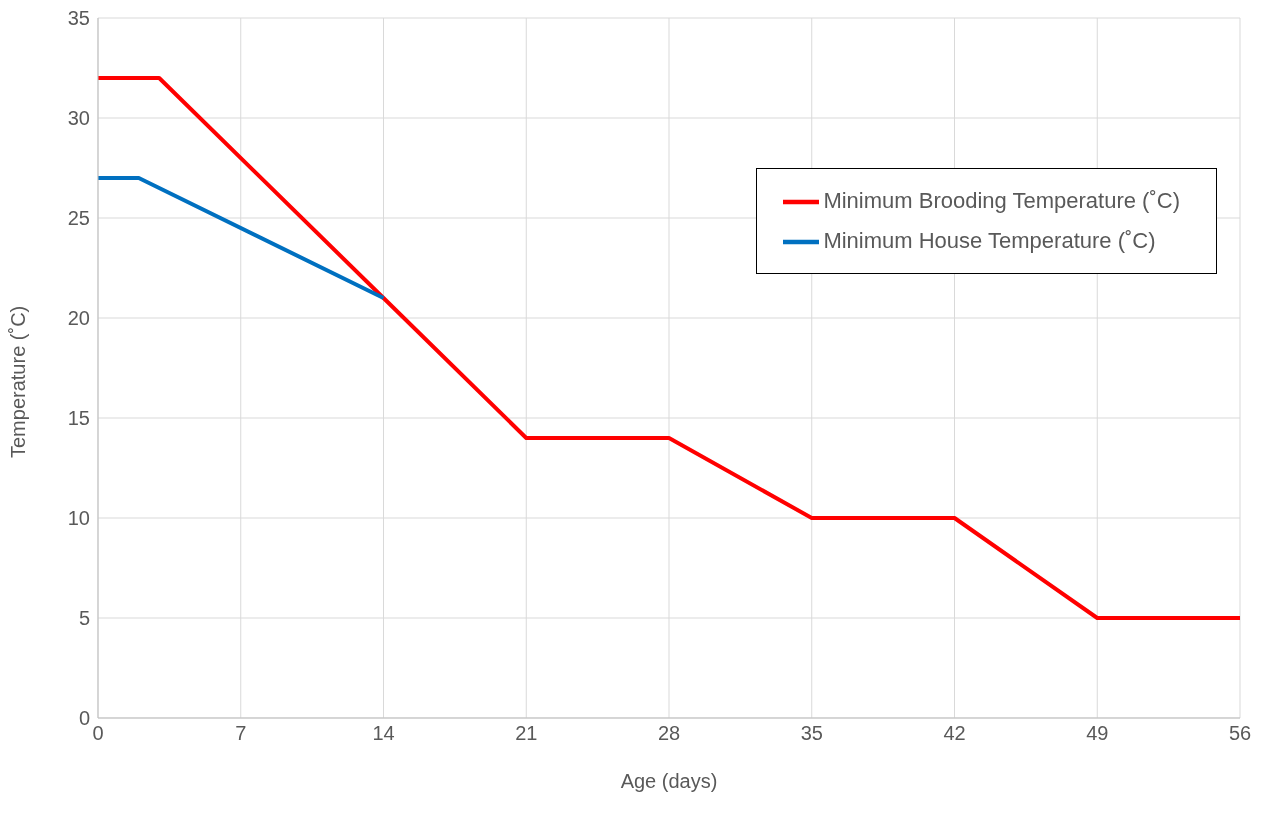 Image resolution: width=1265 pixels, height=814 pixels. What do you see at coordinates (241, 733) in the screenshot?
I see `x-tick-label: 7` at bounding box center [241, 733].